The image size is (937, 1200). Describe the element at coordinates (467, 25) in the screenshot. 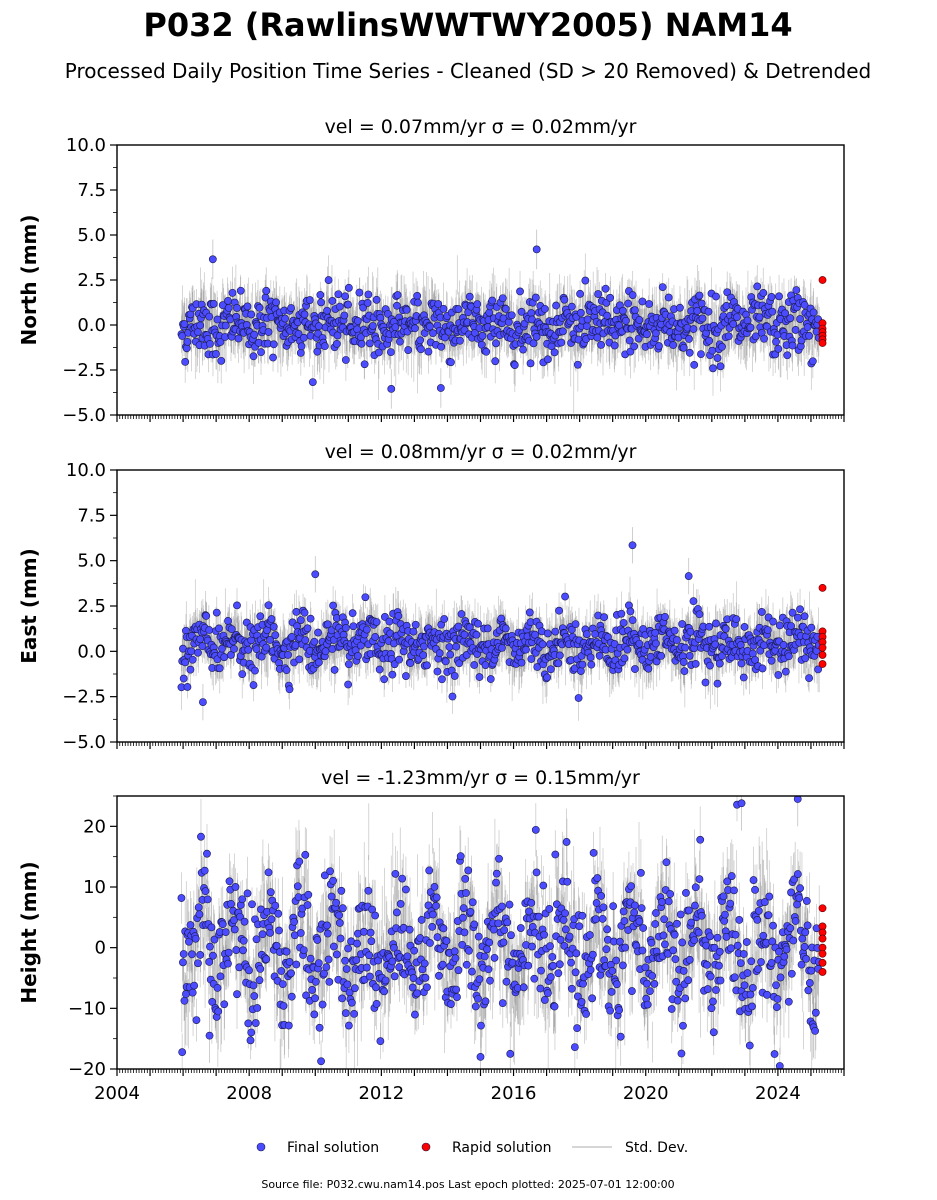

I see `figure-title: P032 (RawlinsWWTWY2005) NAM14` at that location.